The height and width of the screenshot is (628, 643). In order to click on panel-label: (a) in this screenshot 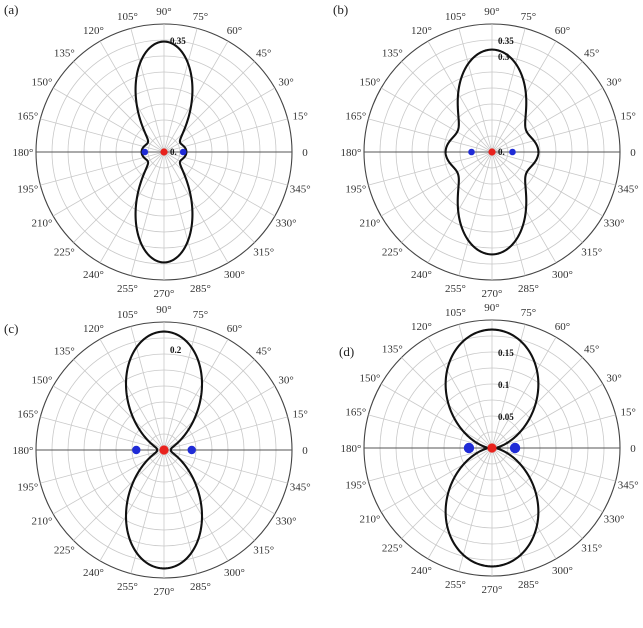, I will do `click(11, 9)`.